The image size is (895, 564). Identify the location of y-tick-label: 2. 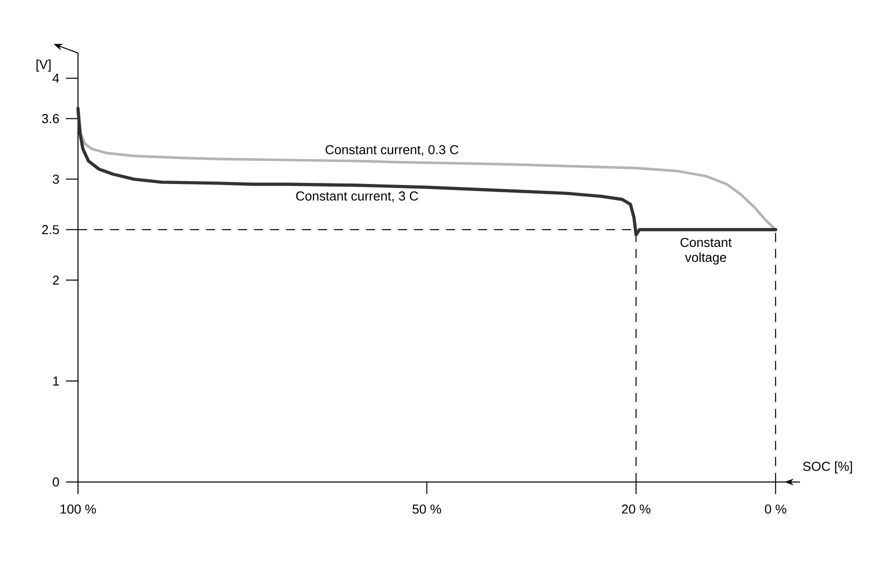
(55, 280).